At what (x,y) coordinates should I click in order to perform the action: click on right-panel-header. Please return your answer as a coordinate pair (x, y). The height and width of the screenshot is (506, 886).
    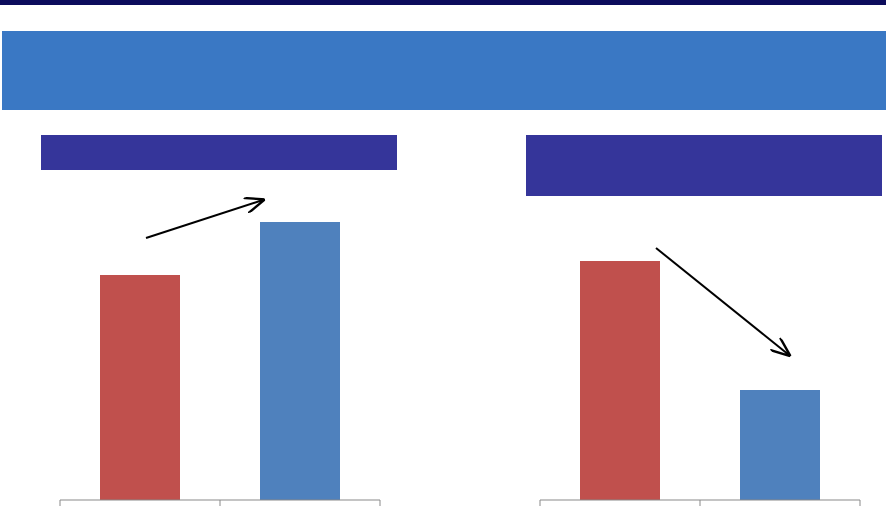
    Looking at the image, I should click on (704, 165).